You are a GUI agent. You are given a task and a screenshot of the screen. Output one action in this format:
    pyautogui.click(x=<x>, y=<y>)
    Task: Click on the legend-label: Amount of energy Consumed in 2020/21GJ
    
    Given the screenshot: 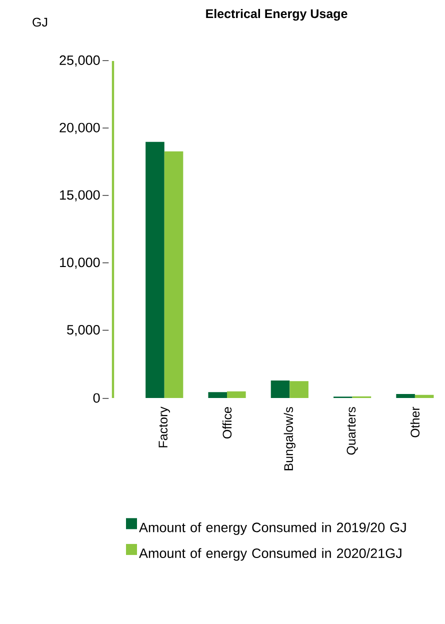 What is the action you would take?
    pyautogui.click(x=270, y=554)
    